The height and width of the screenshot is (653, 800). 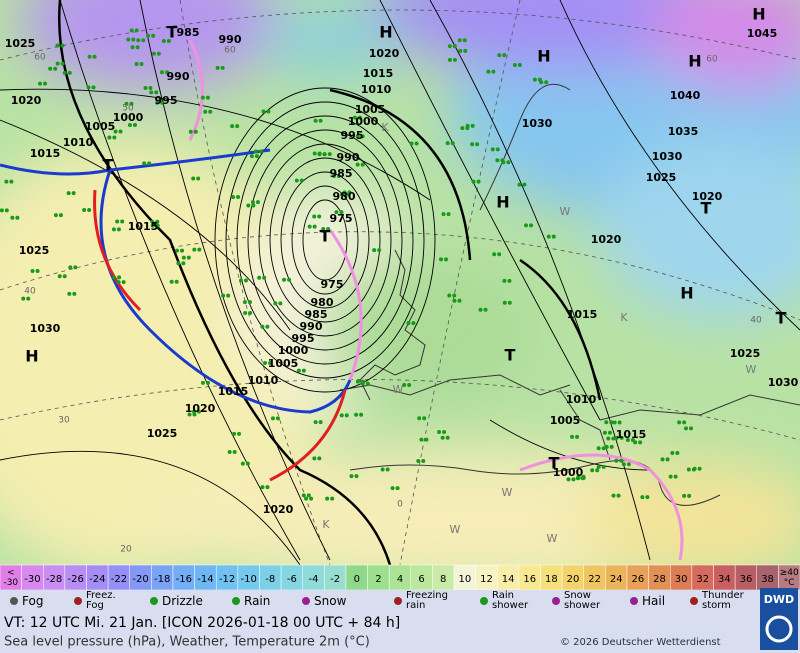 I want to click on scale-label: 24, so click(x=616, y=579).